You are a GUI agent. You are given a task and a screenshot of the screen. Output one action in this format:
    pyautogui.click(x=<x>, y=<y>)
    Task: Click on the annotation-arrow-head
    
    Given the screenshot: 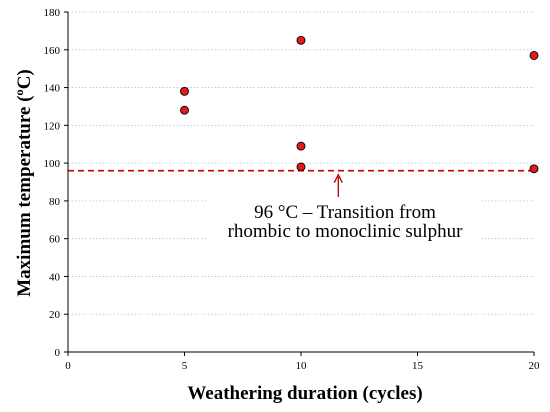 What is the action you would take?
    pyautogui.click(x=338, y=178)
    